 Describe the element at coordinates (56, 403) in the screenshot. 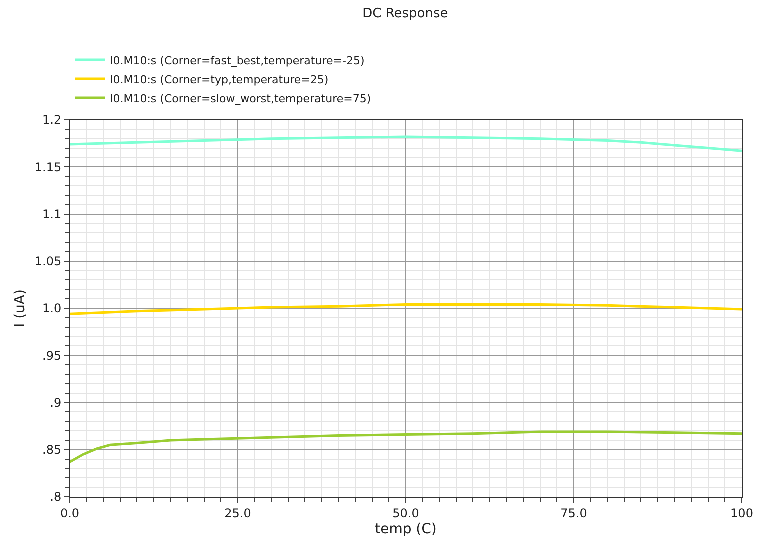

I see `y-tick-label: .9` at that location.